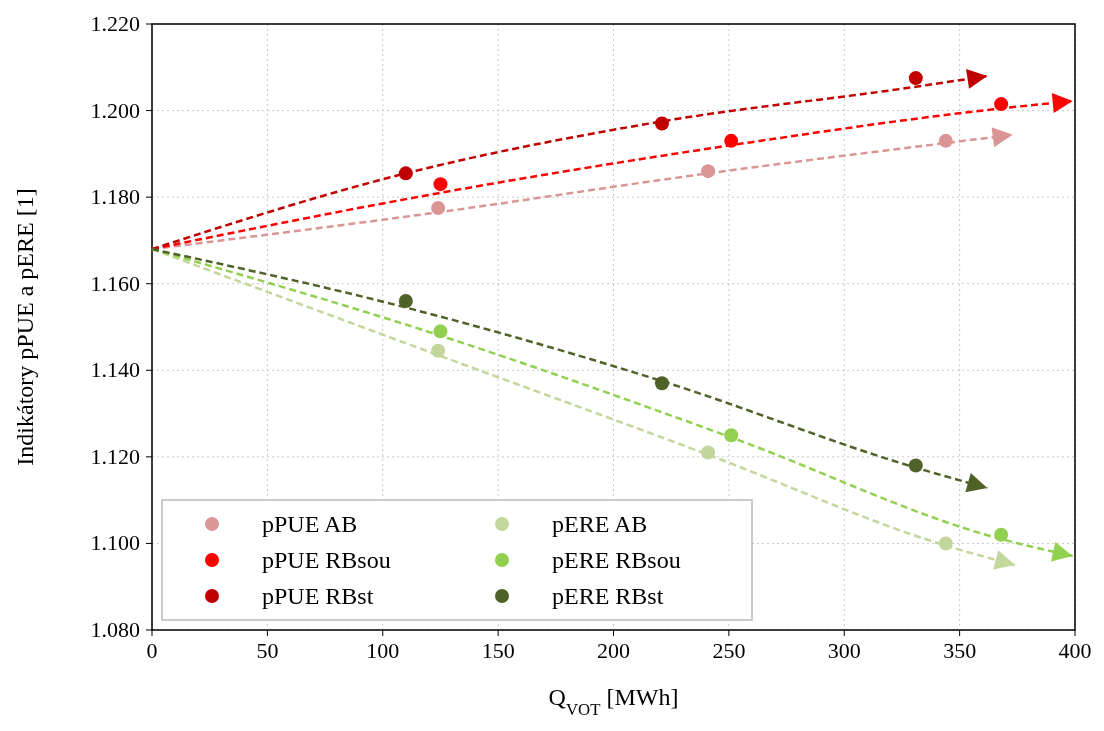  What do you see at coordinates (326, 560) in the screenshot?
I see `legend-label: pPUE RBsou` at bounding box center [326, 560].